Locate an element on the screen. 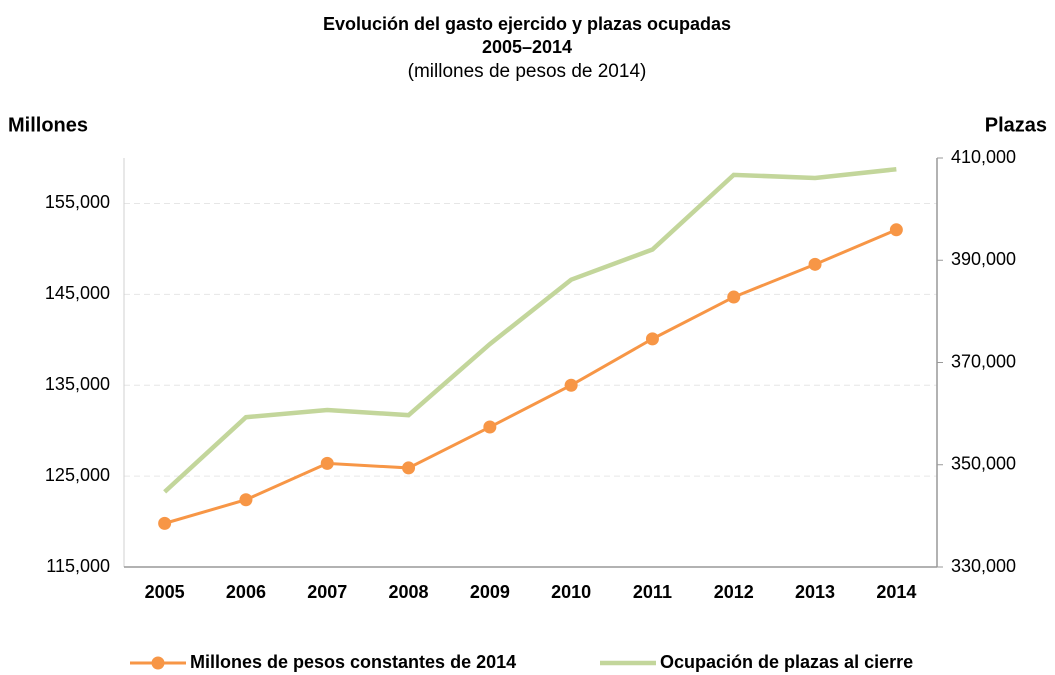  y-tick-label: 145,000 is located at coordinates (77, 293).